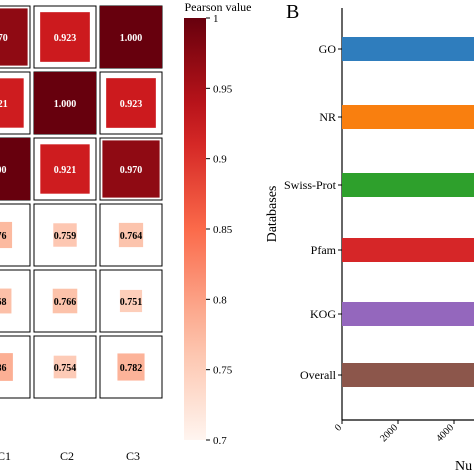 This screenshot has width=474, height=474. What do you see at coordinates (5, 456) in the screenshot?
I see `heatmap-column-label: C1` at bounding box center [5, 456].